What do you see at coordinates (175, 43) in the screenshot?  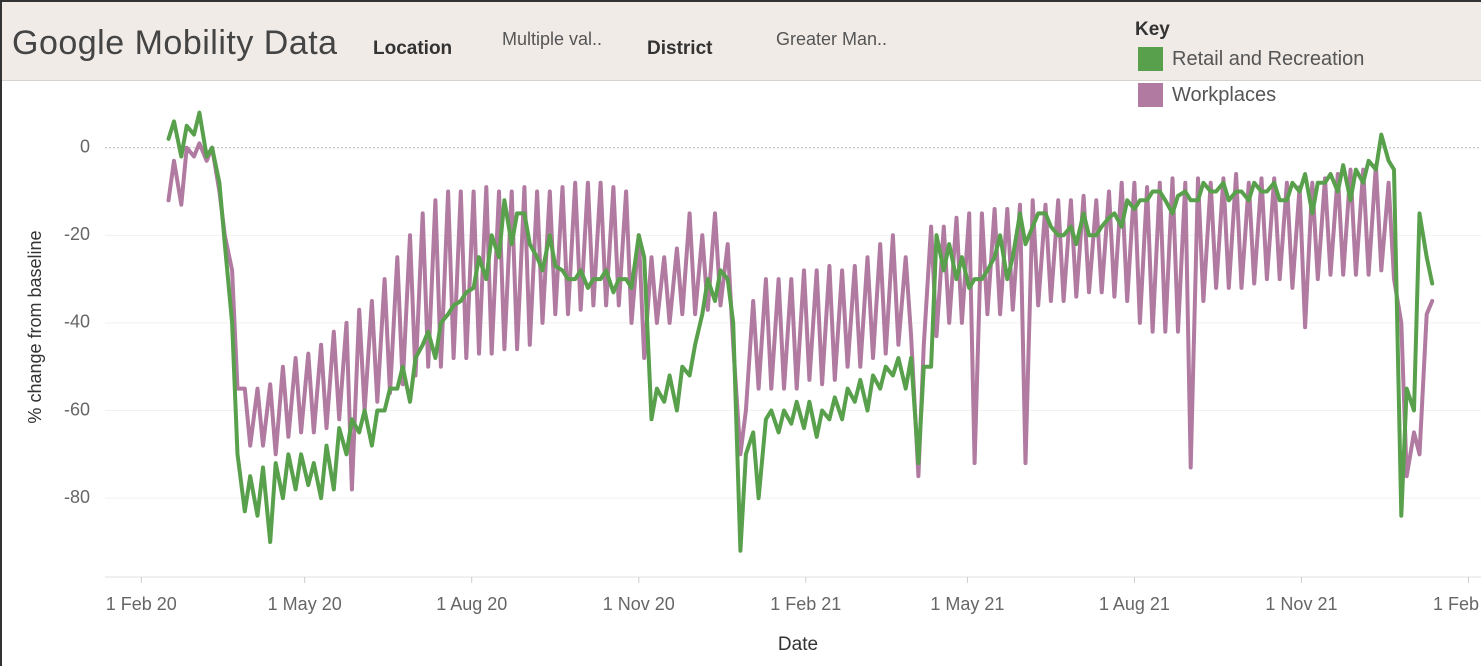 I see `dashboard-title: Google Mobility Data` at bounding box center [175, 43].